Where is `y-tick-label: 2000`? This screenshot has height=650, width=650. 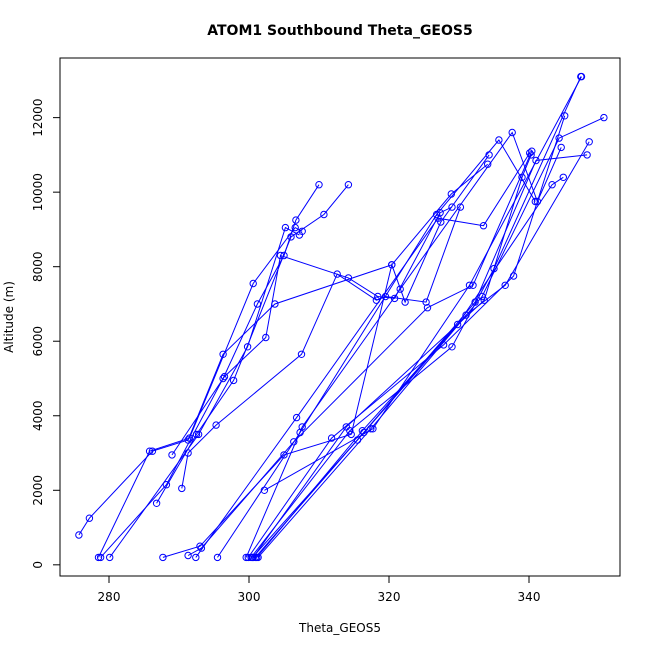
y-tick-label: 2000 is located at coordinates (38, 490).